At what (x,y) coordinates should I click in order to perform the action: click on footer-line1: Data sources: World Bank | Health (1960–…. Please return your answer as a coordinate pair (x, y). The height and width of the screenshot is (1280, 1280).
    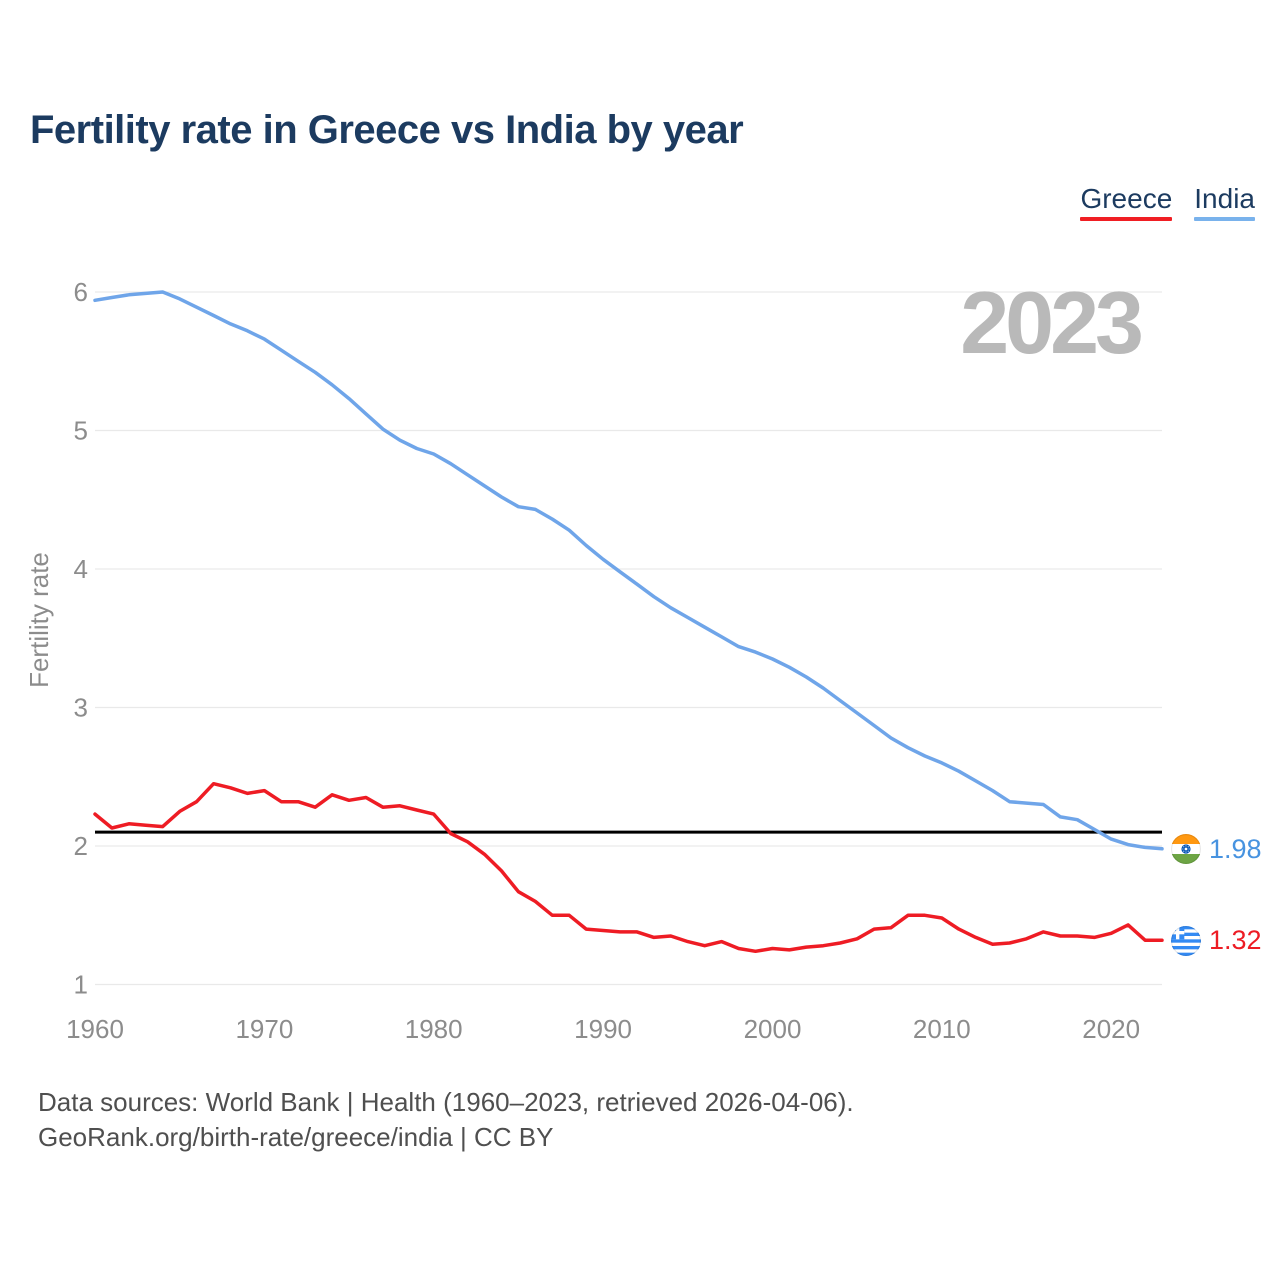
    Looking at the image, I should click on (446, 1102).